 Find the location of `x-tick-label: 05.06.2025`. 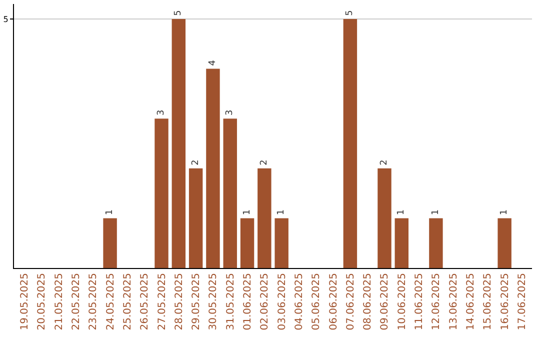

x-tick-label: 05.06.2025 is located at coordinates (316, 301).